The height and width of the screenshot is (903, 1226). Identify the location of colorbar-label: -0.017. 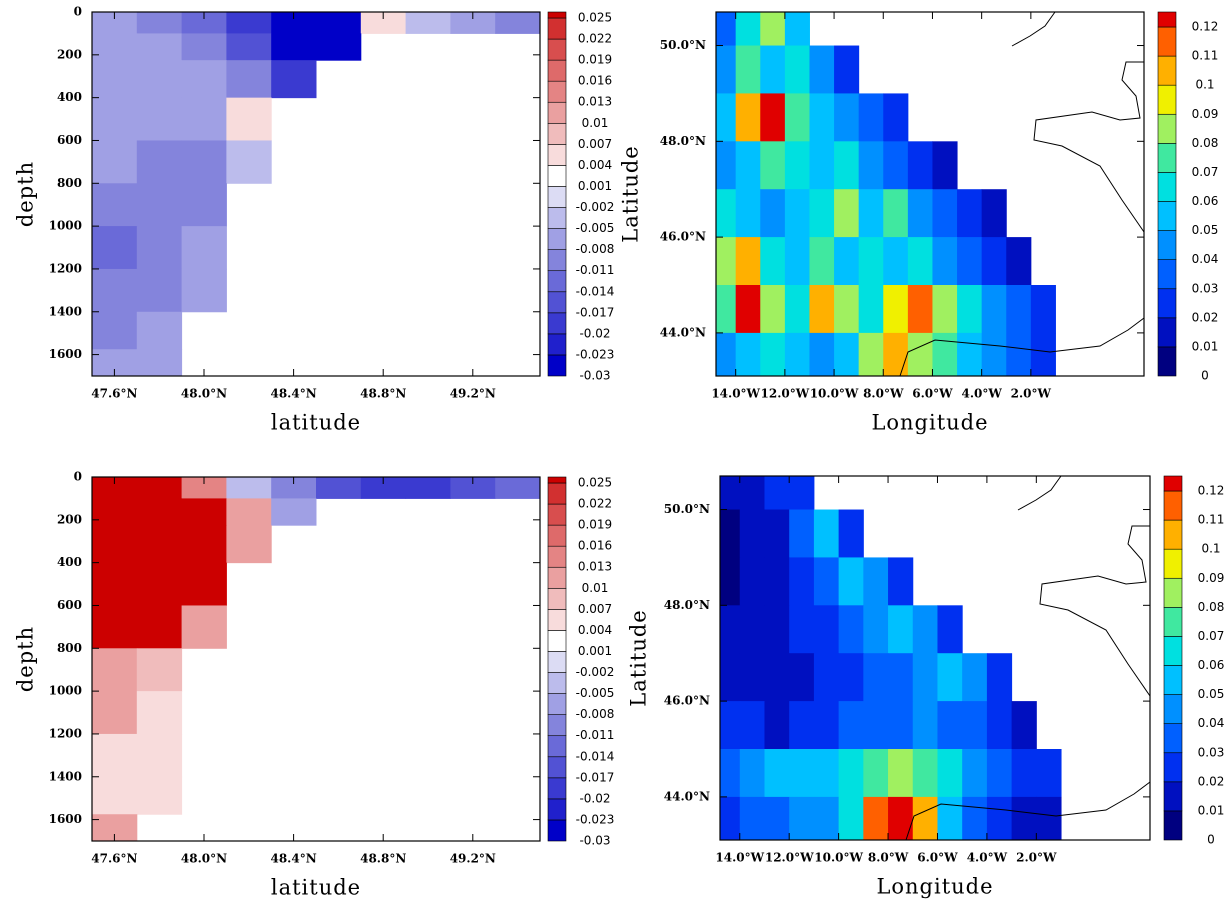
(595, 777).